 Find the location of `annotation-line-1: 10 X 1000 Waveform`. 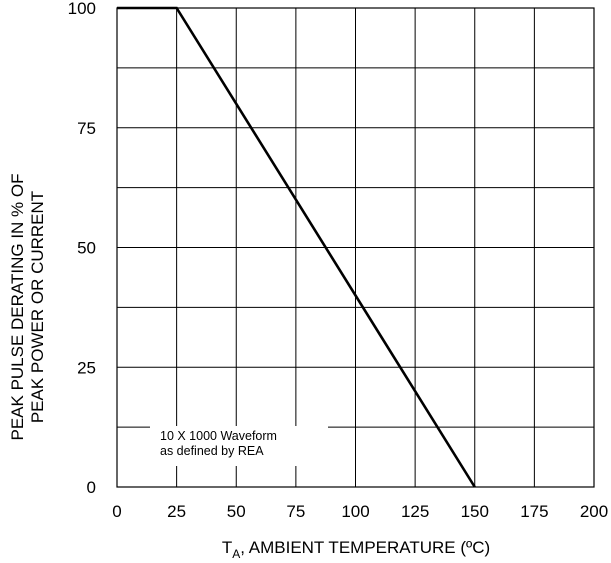

annotation-line-1: 10 X 1000 Waveform is located at coordinates (218, 436).